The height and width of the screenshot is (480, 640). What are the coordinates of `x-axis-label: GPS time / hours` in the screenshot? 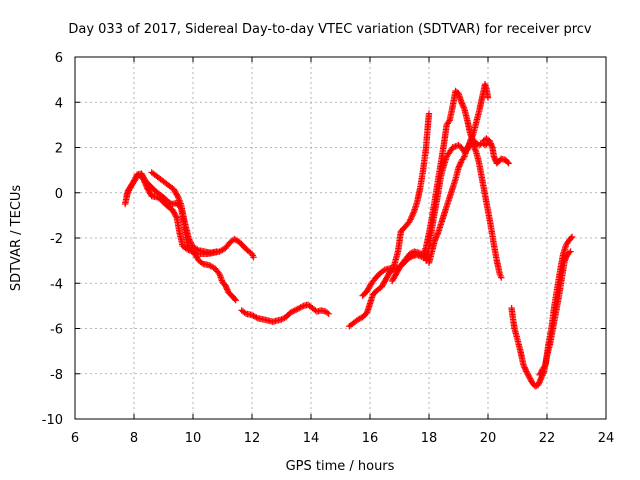 It's located at (340, 466).